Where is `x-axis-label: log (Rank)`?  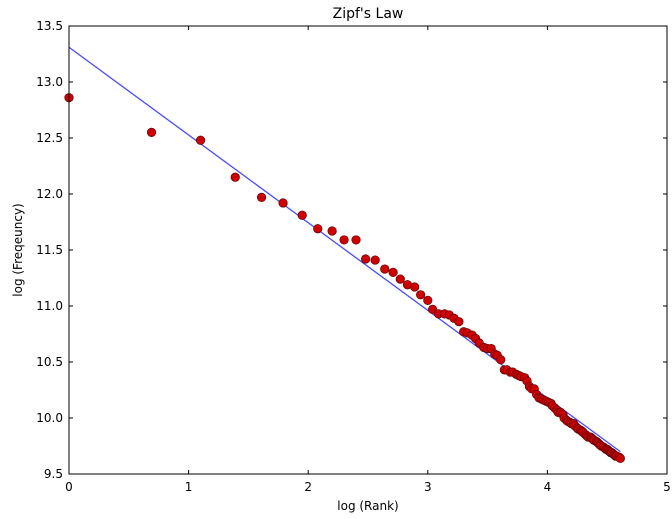 x-axis-label: log (Rank) is located at coordinates (367, 506).